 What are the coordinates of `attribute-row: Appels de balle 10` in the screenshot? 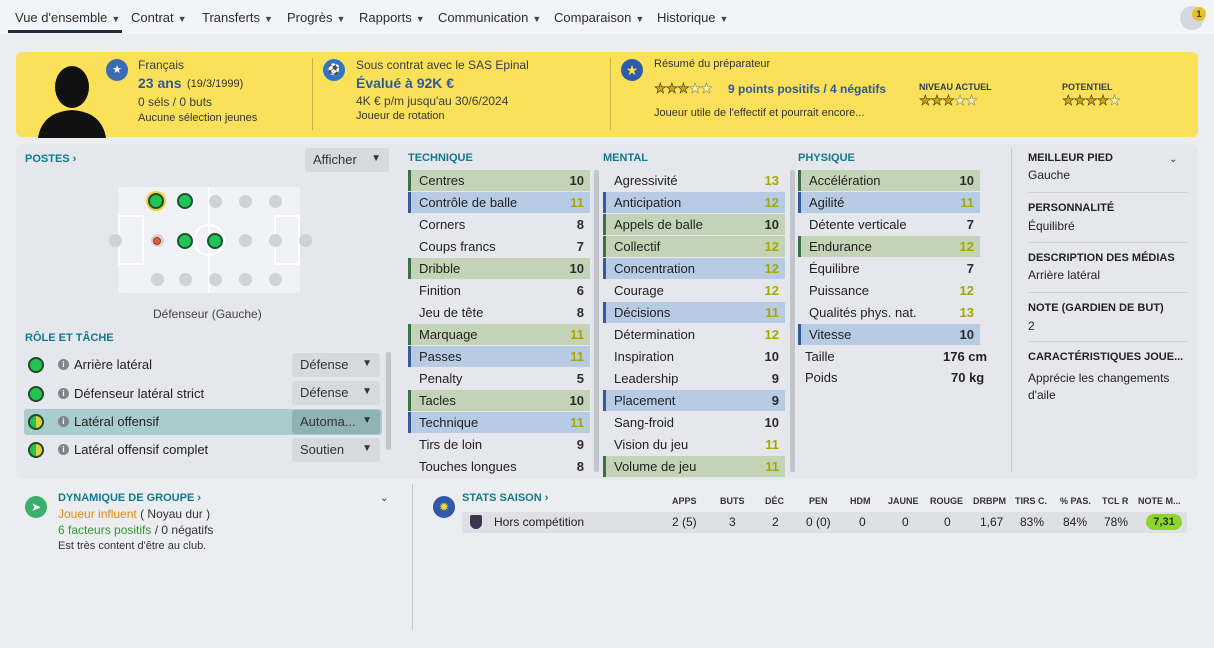 It's located at (694, 224).